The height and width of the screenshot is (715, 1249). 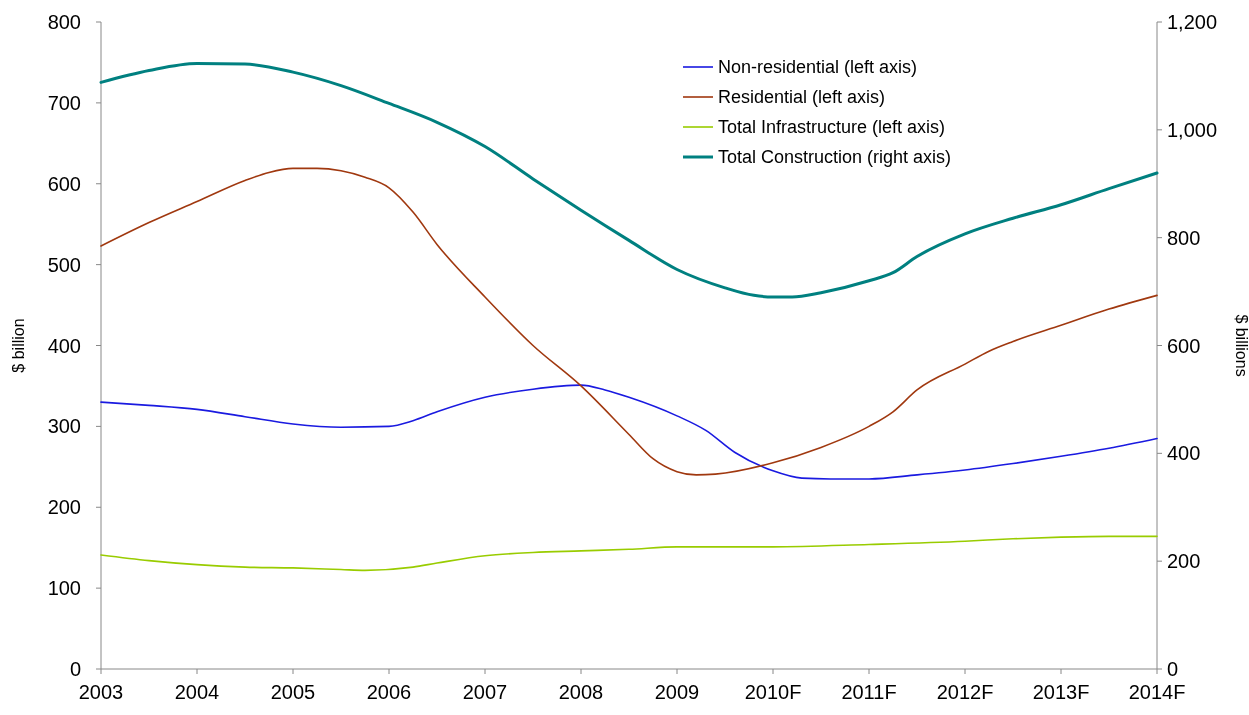 I want to click on legend-label: Total Infrastructure (left axis), so click(x=832, y=127).